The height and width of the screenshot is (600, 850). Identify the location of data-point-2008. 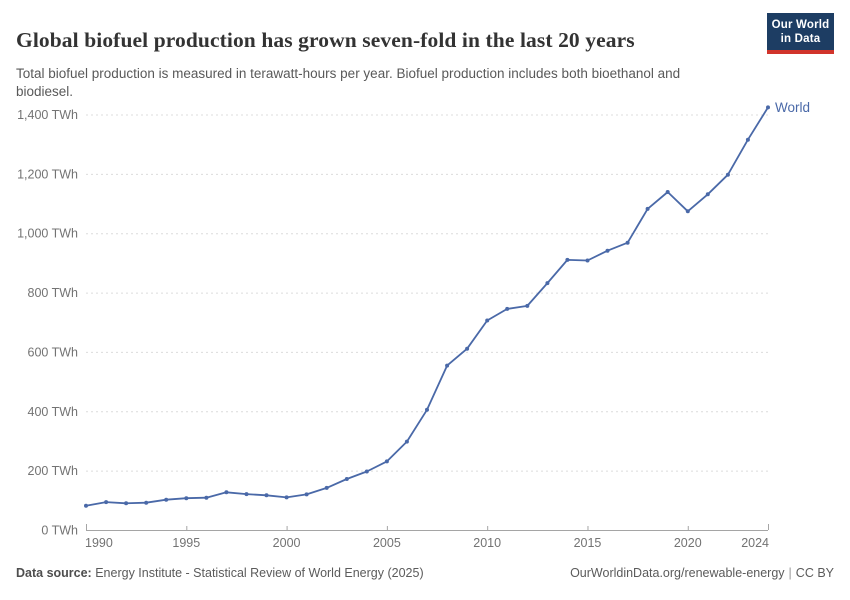
(447, 365).